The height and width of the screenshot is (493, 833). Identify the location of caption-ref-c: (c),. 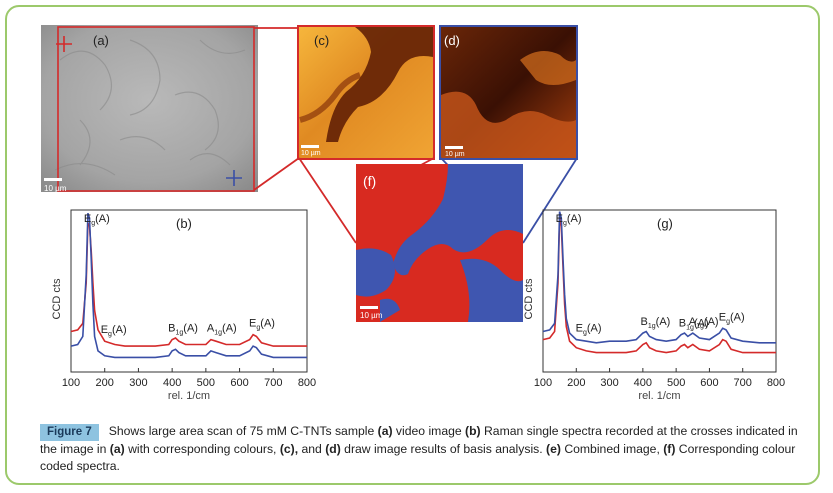
(289, 449).